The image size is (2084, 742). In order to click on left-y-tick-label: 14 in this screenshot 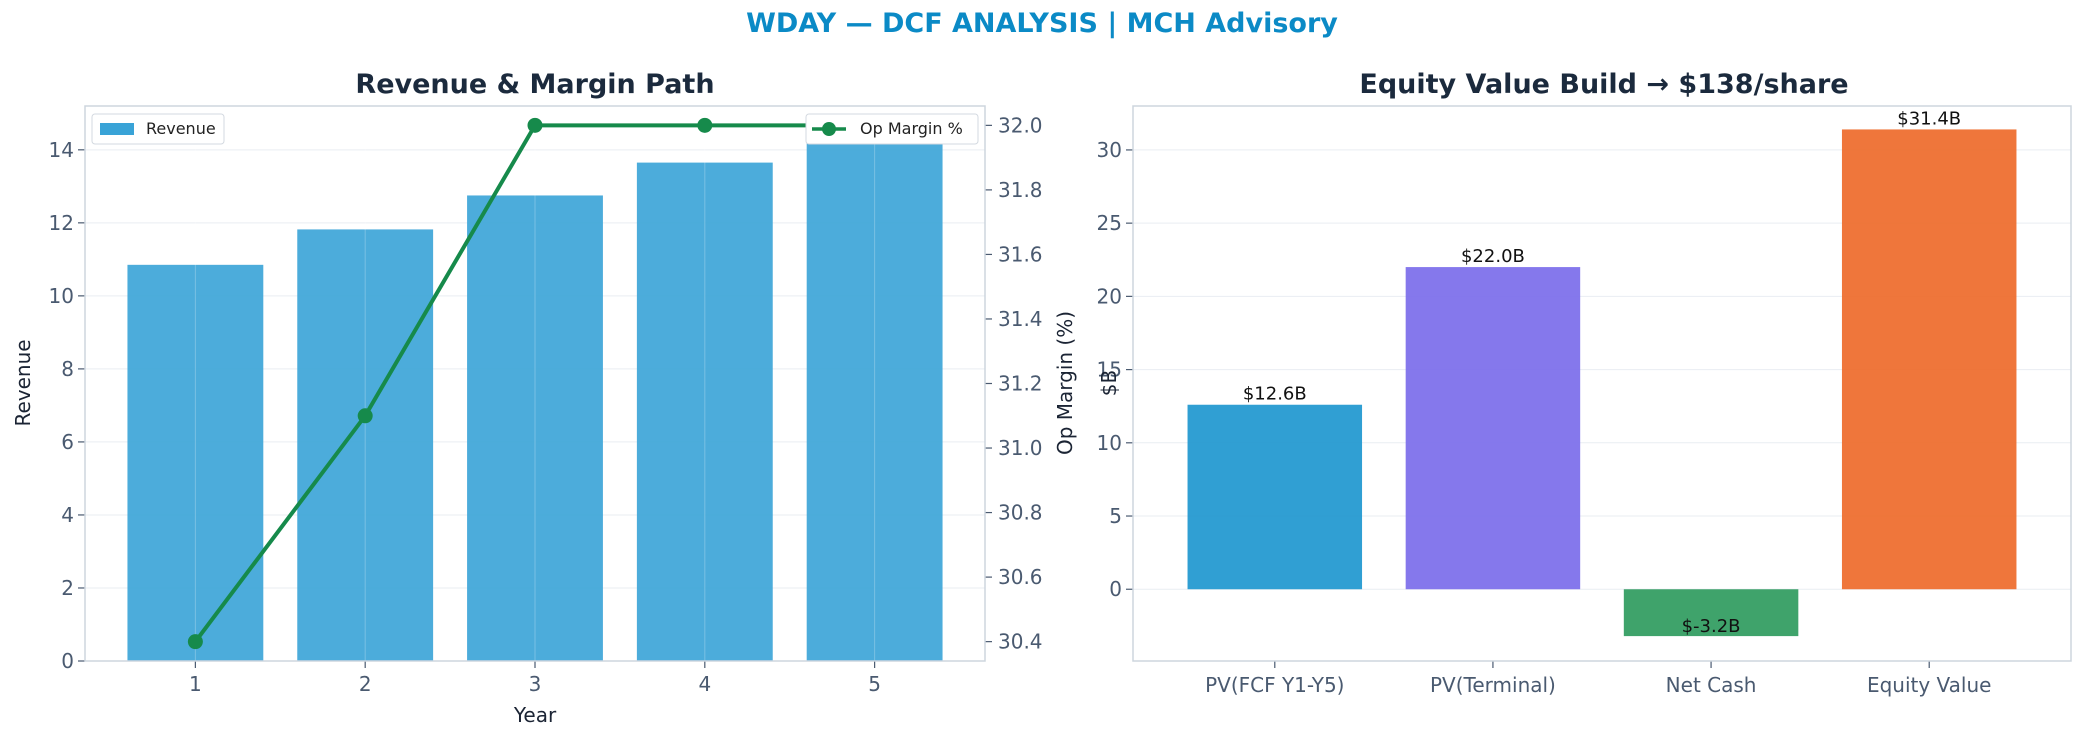, I will do `click(61, 150)`.